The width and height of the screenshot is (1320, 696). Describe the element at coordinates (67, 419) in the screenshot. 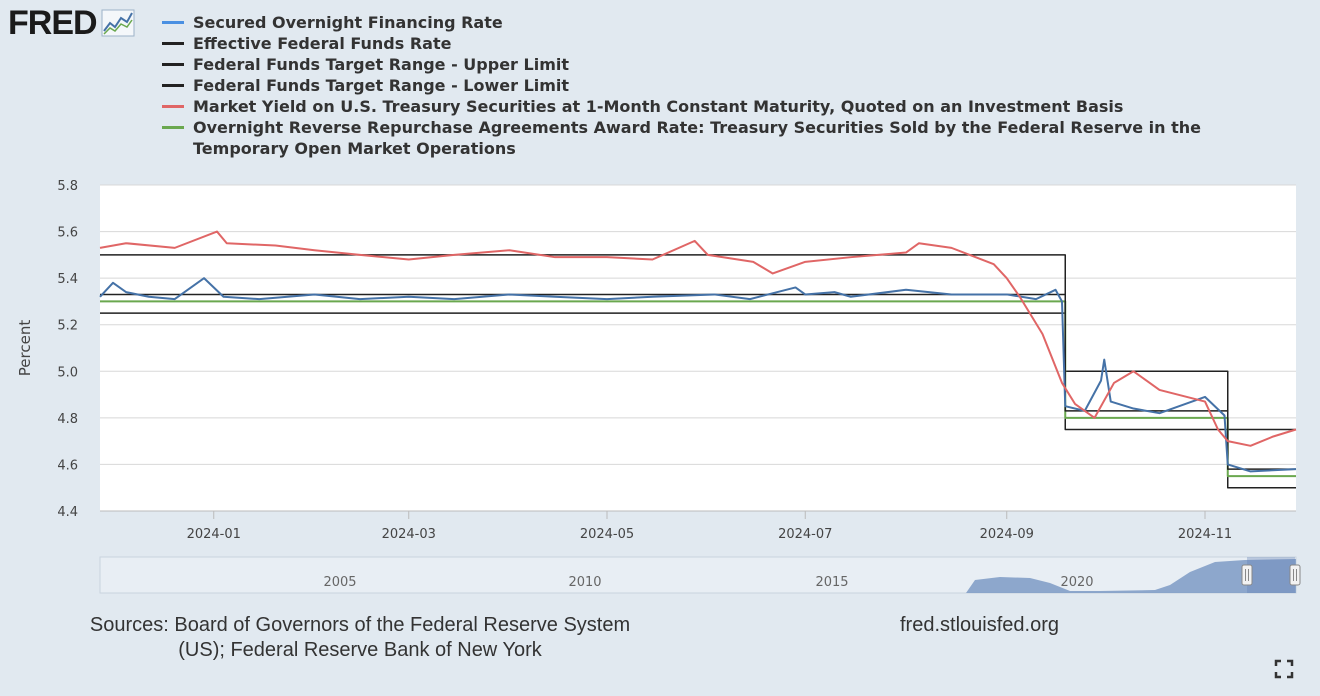

I see `y-tick-label: 4.8` at that location.